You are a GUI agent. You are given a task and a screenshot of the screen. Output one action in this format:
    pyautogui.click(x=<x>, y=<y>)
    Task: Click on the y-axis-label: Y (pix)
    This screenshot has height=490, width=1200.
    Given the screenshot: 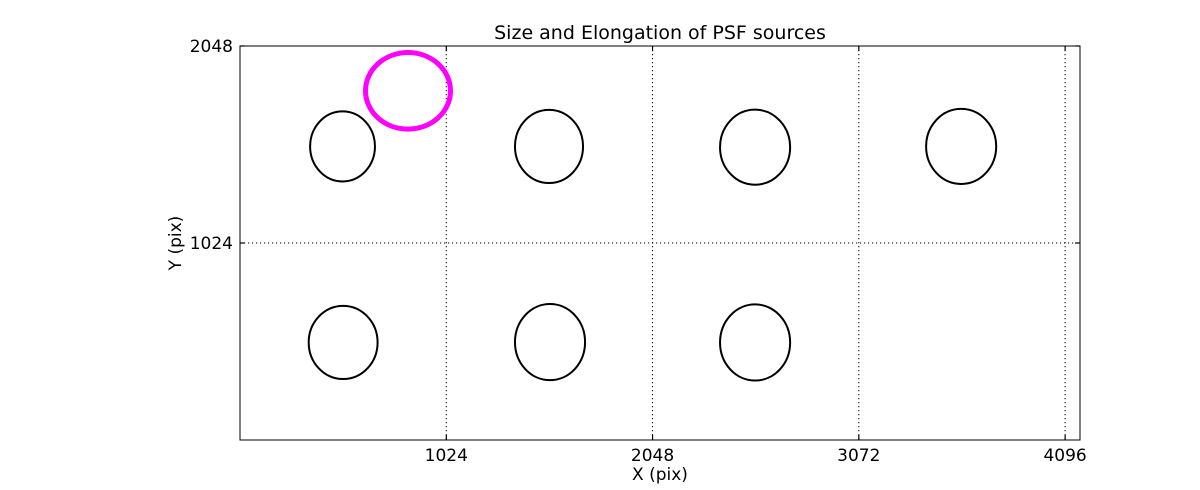 What is the action you would take?
    pyautogui.click(x=176, y=244)
    